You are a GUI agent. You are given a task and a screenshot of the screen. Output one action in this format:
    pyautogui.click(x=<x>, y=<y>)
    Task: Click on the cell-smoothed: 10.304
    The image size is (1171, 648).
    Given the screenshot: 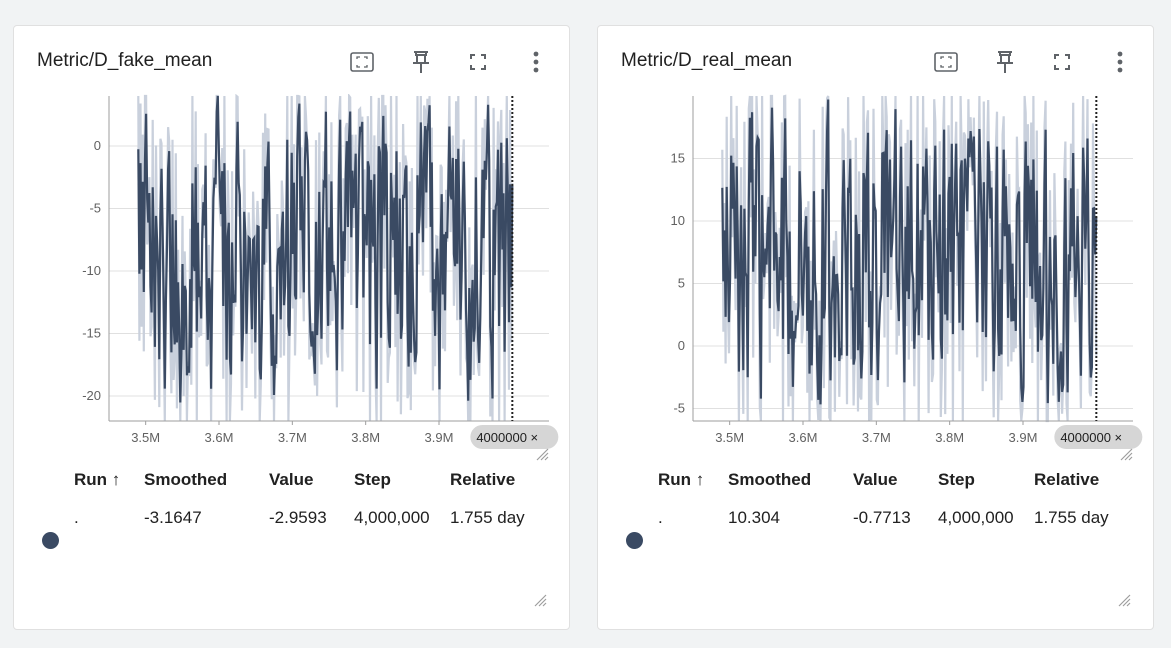 What is the action you would take?
    pyautogui.click(x=754, y=517)
    